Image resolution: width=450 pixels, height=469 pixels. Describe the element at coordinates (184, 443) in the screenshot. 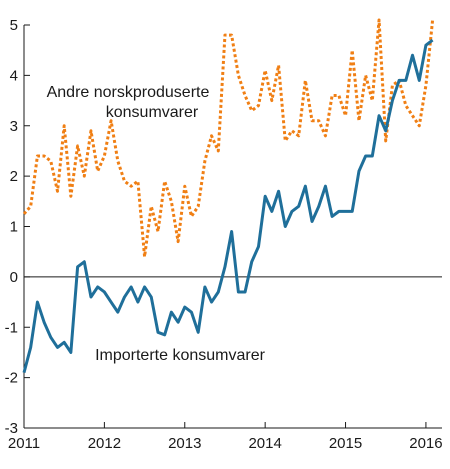

I see `x-tick-label: 2013` at that location.